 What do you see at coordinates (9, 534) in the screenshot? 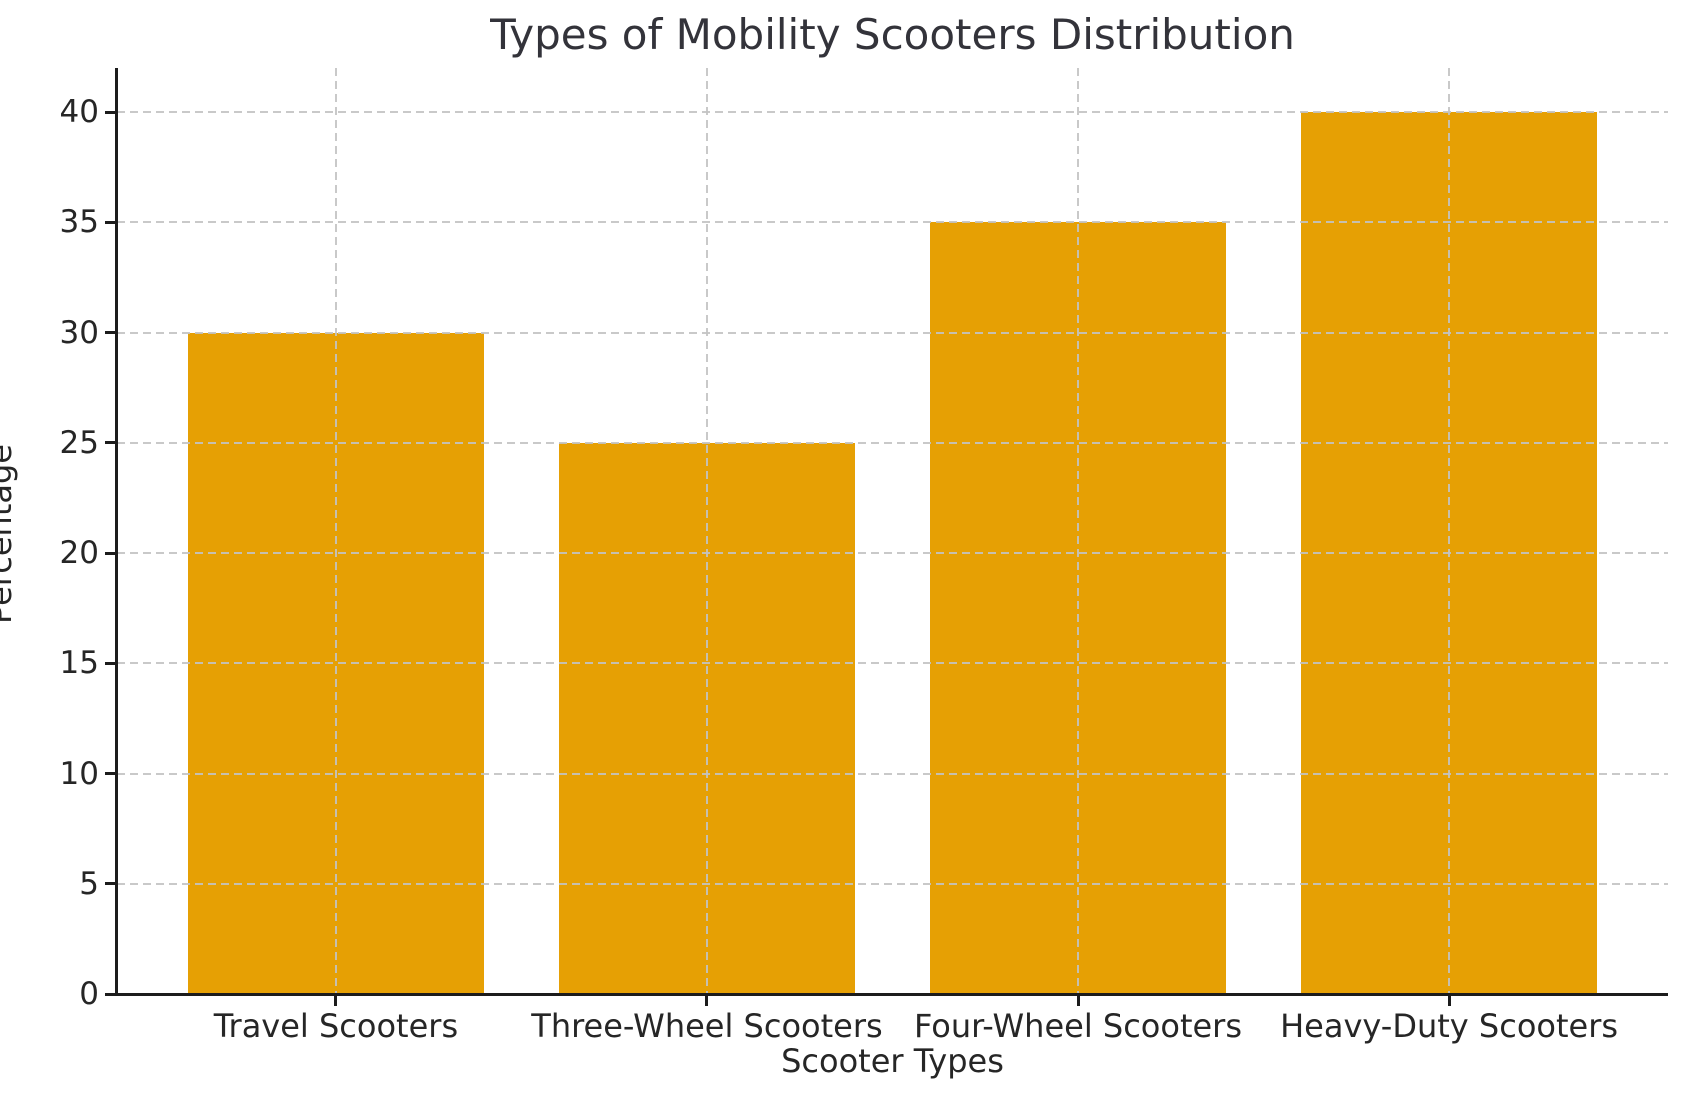
I see `y-axis-label: Percentage` at bounding box center [9, 534].